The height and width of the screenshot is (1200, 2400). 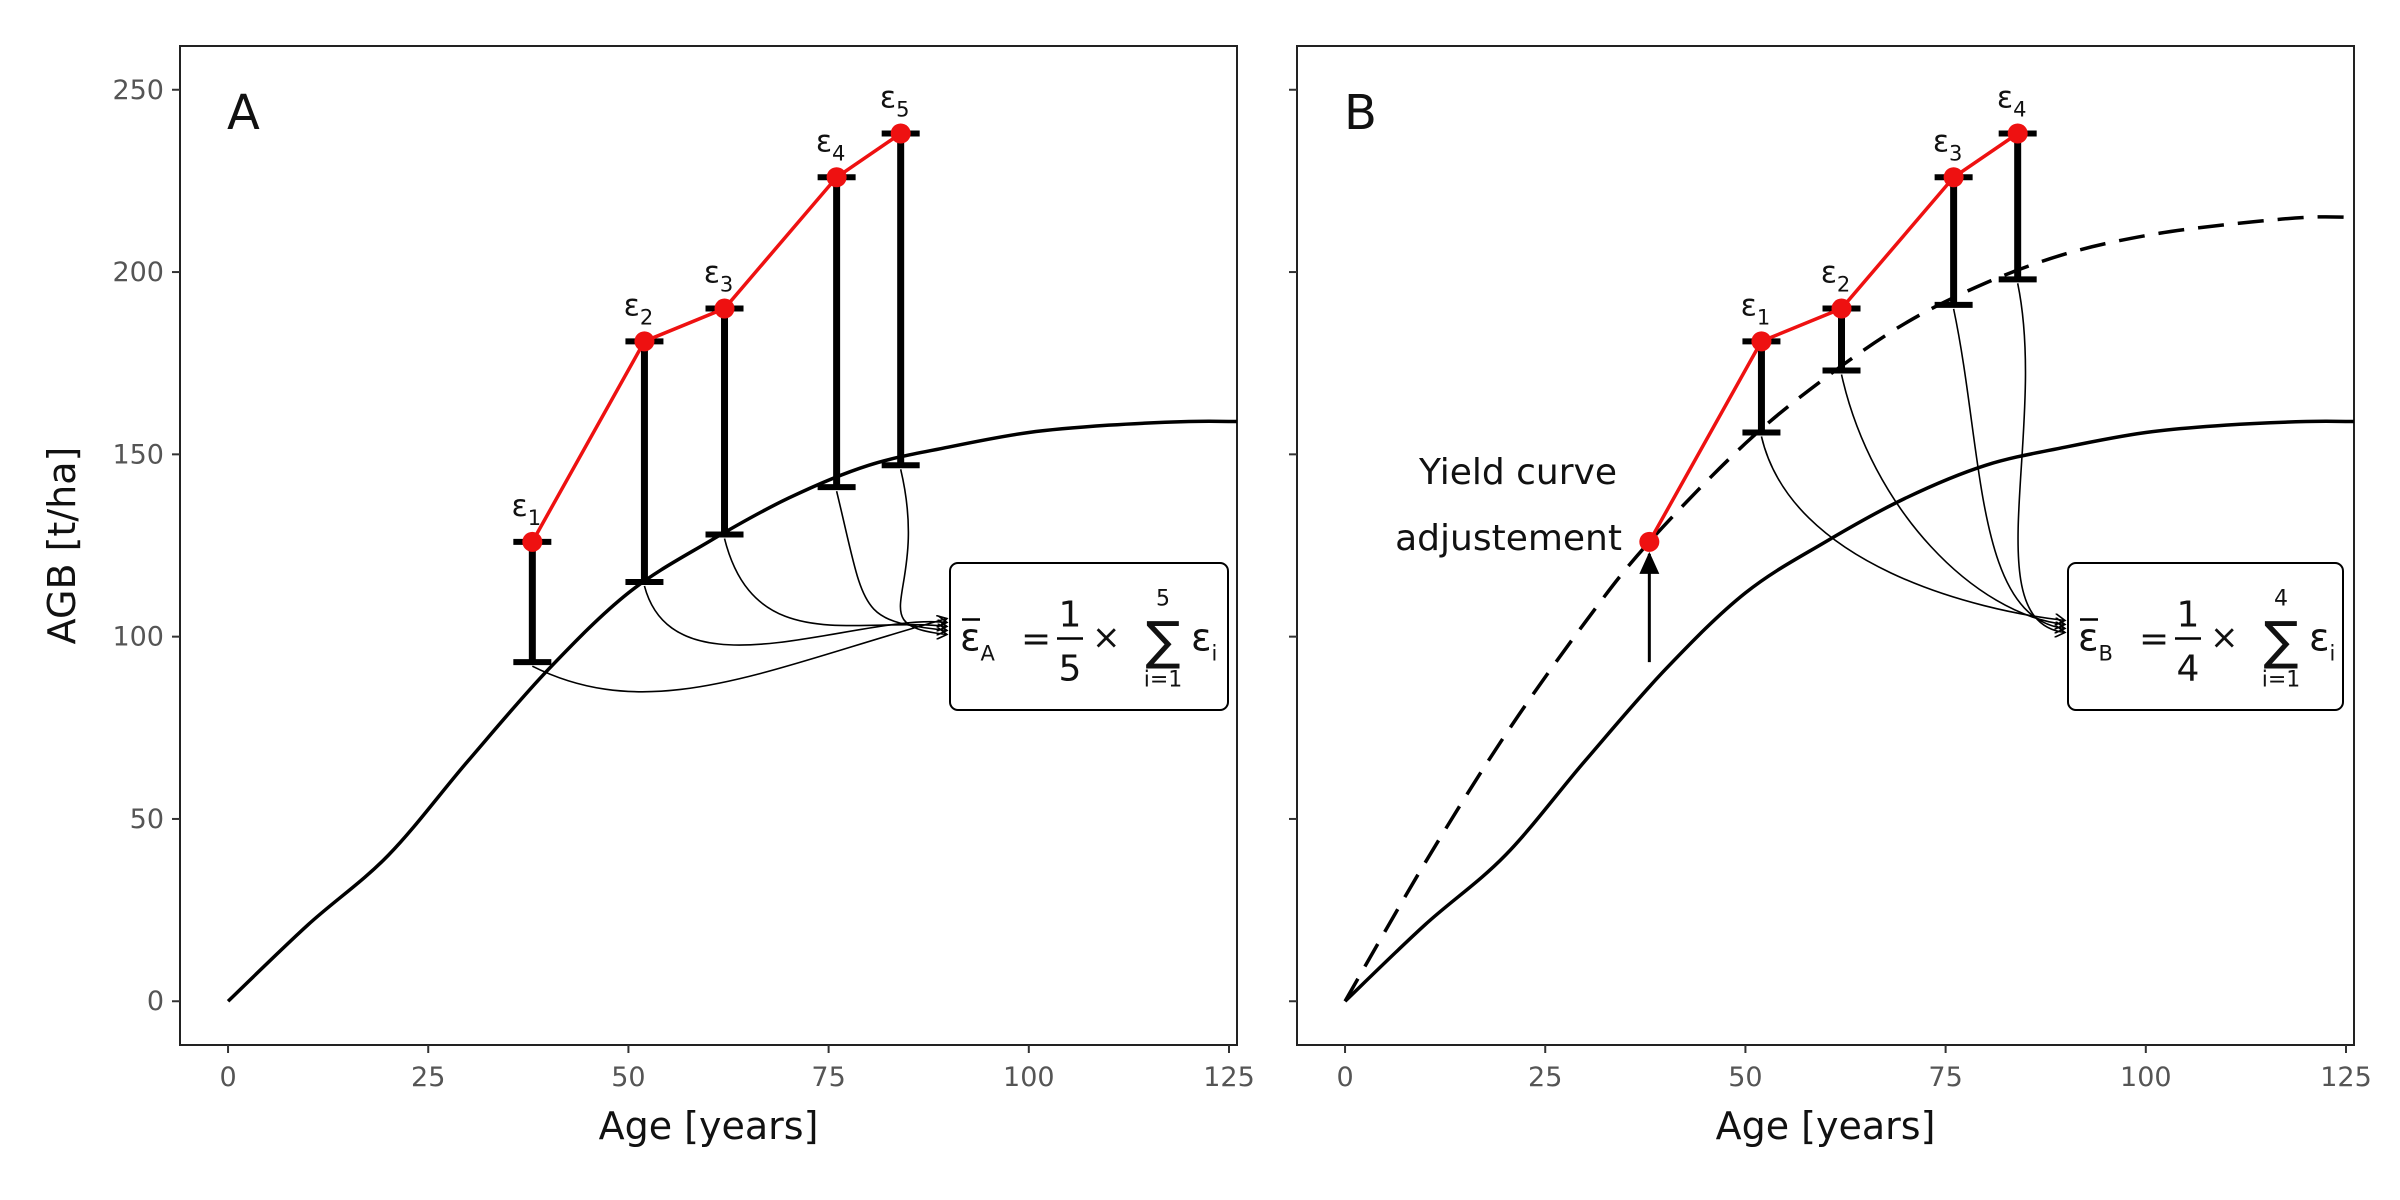 I want to click on residual-label: ε5, so click(x=895, y=101).